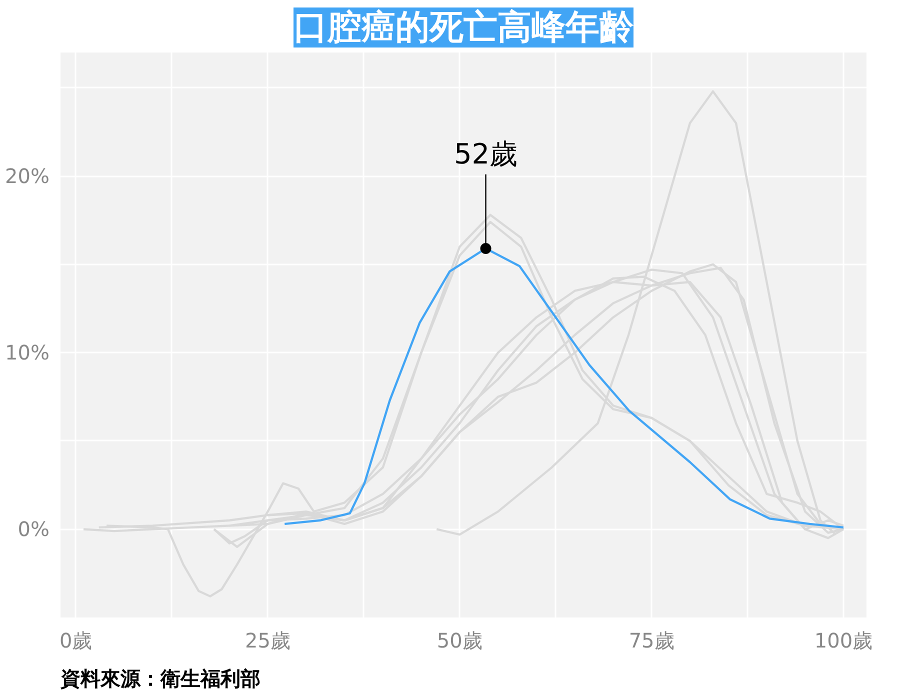 The image size is (916, 699). Describe the element at coordinates (75, 640) in the screenshot. I see `x-tick-label: 0歲` at that location.